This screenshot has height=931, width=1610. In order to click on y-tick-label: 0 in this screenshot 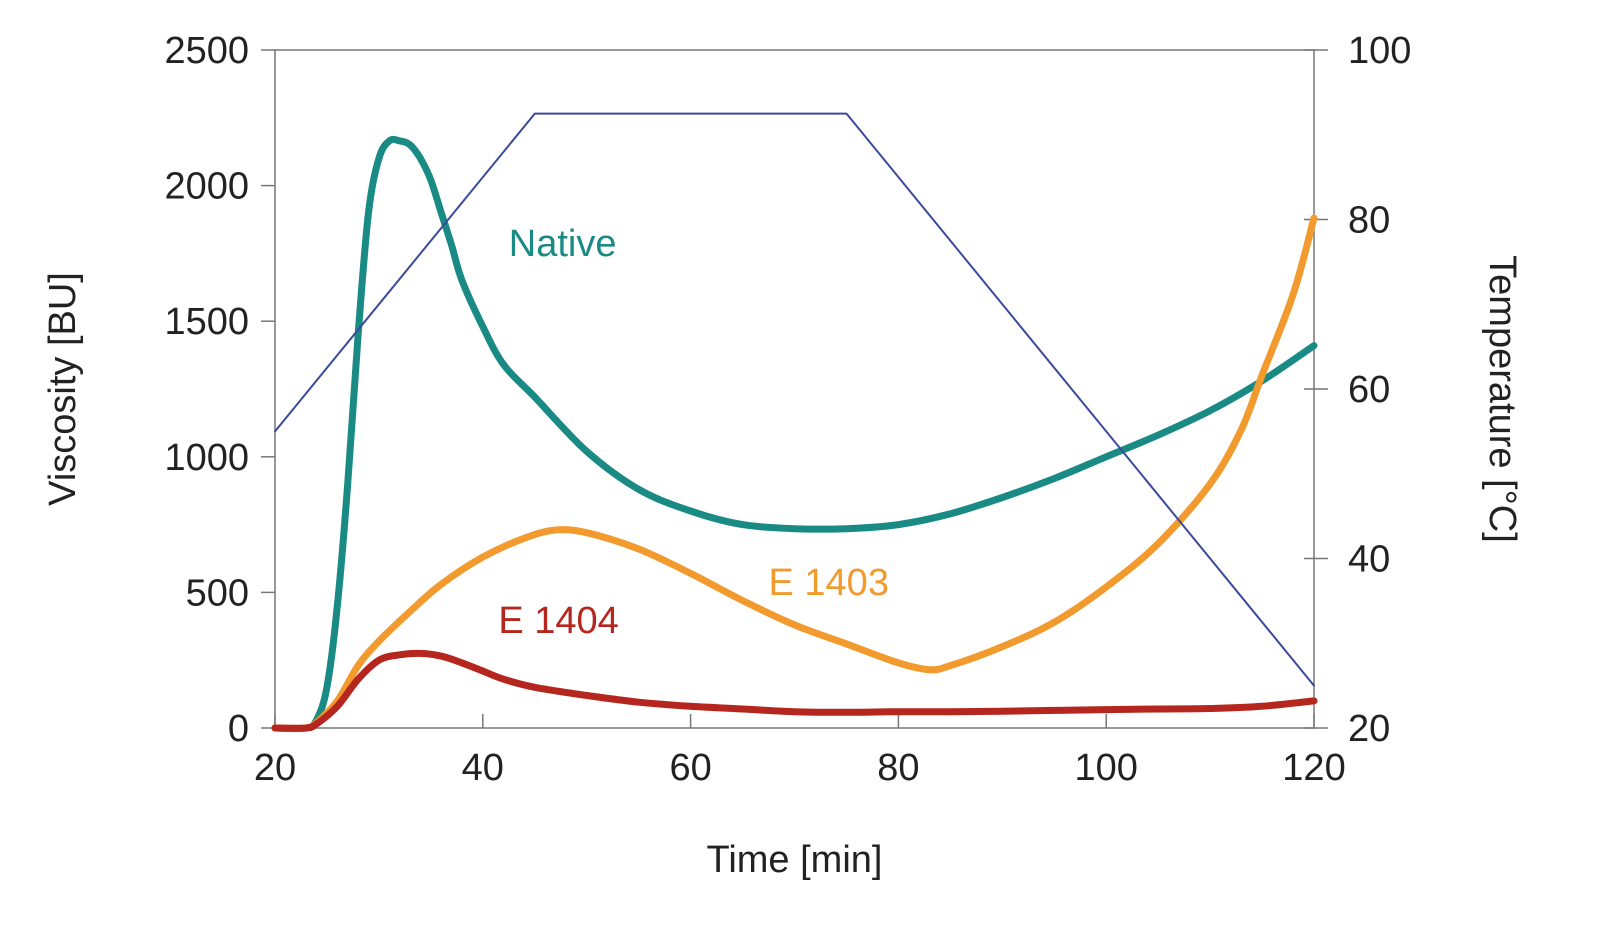, I will do `click(238, 729)`.